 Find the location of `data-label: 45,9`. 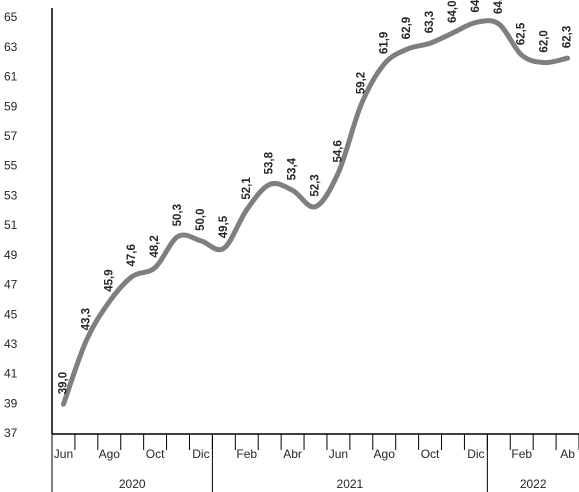

data-label: 45,9 is located at coordinates (109, 280).